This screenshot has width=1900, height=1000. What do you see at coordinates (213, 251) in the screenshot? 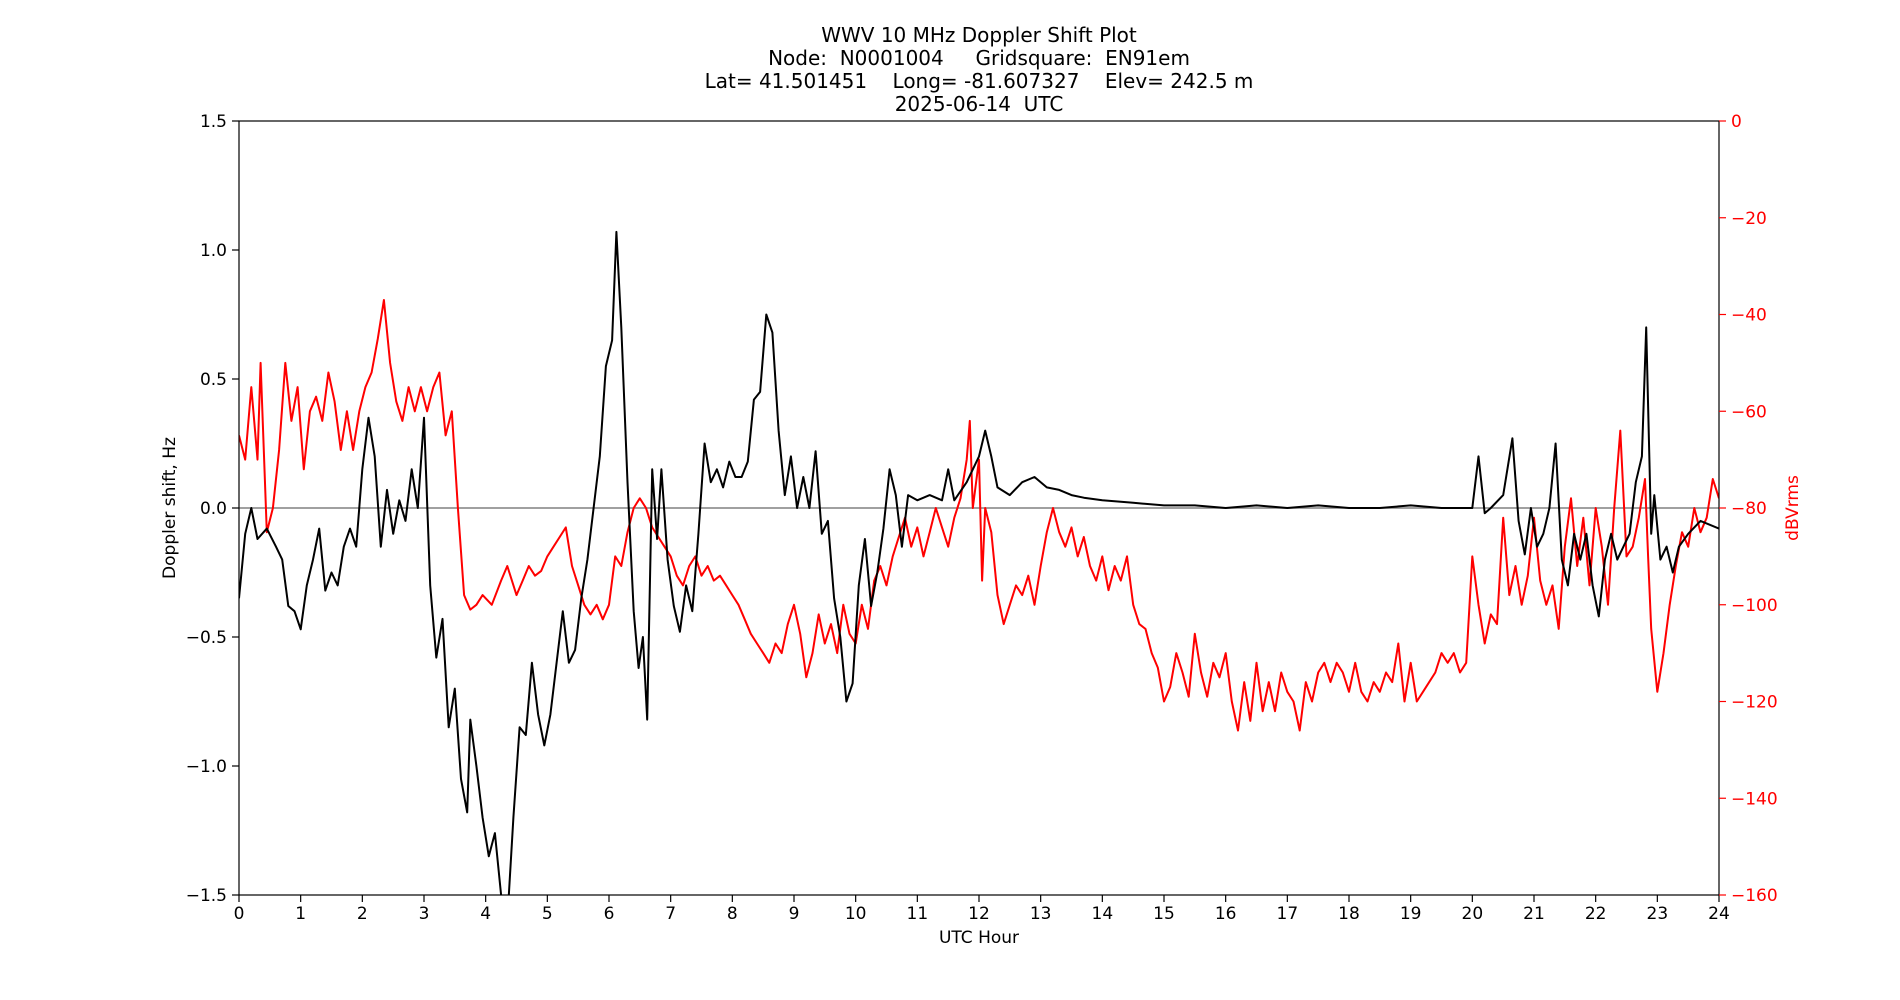
I see `y-tick-label: 1.0` at bounding box center [213, 251].